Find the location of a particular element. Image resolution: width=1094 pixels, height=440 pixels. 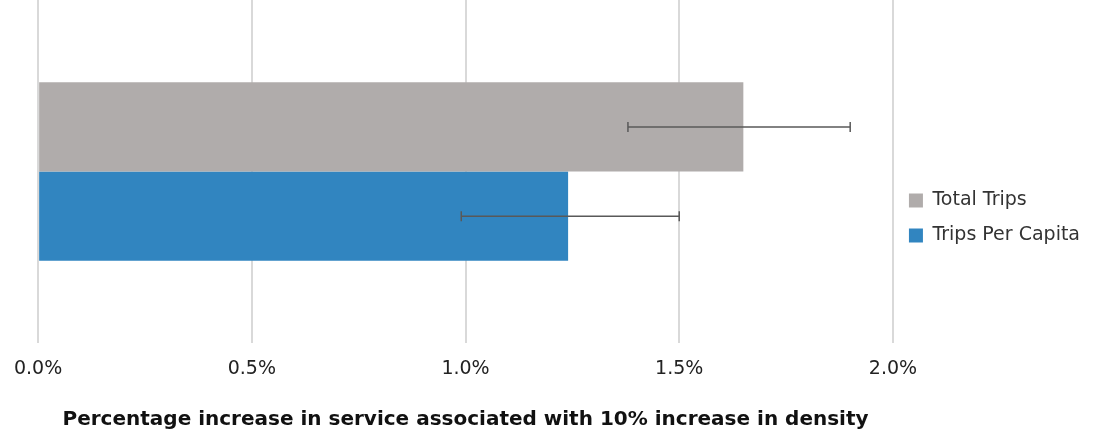

legend-label: Trips Per Capita is located at coordinates (1006, 233).